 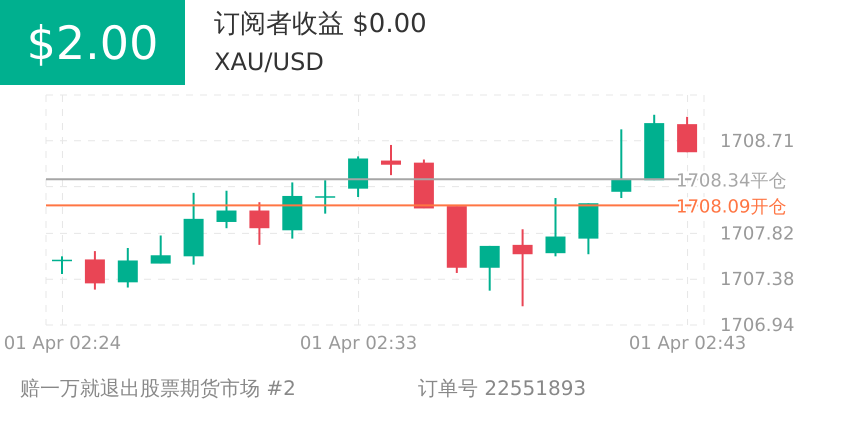 I want to click on x-tick-label: 01 Apr 02:43, so click(x=687, y=343).